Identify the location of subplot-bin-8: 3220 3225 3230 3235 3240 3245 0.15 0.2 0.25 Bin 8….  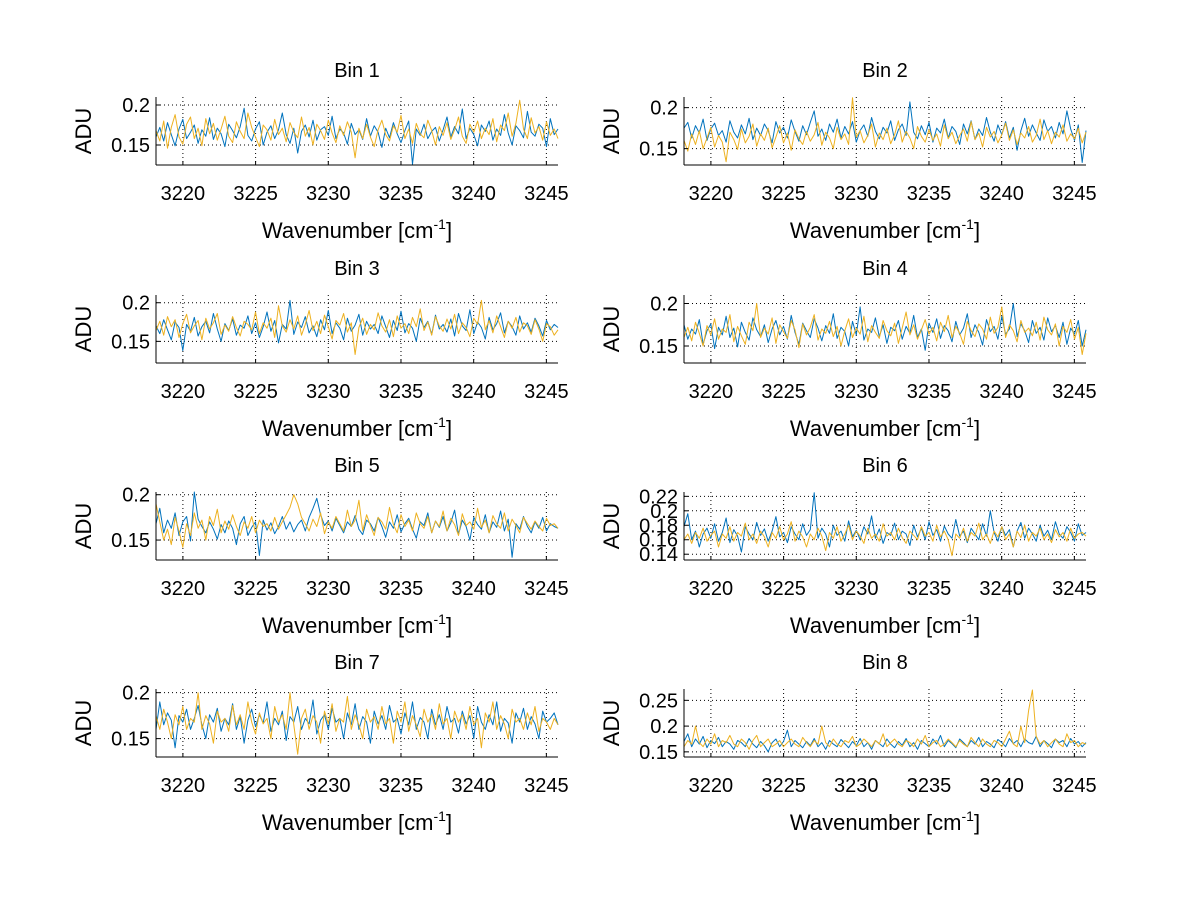
(848, 743).